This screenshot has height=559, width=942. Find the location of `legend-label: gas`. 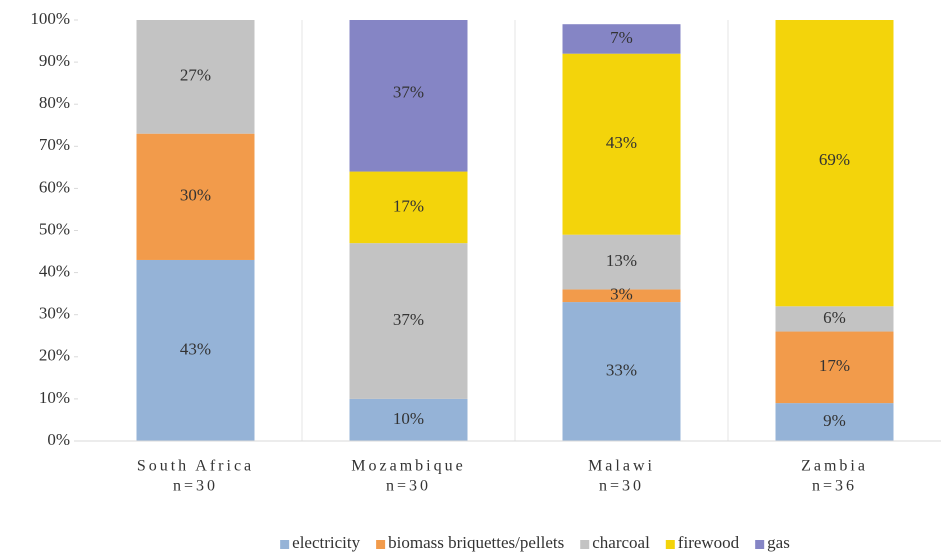

legend-label: gas is located at coordinates (778, 542).